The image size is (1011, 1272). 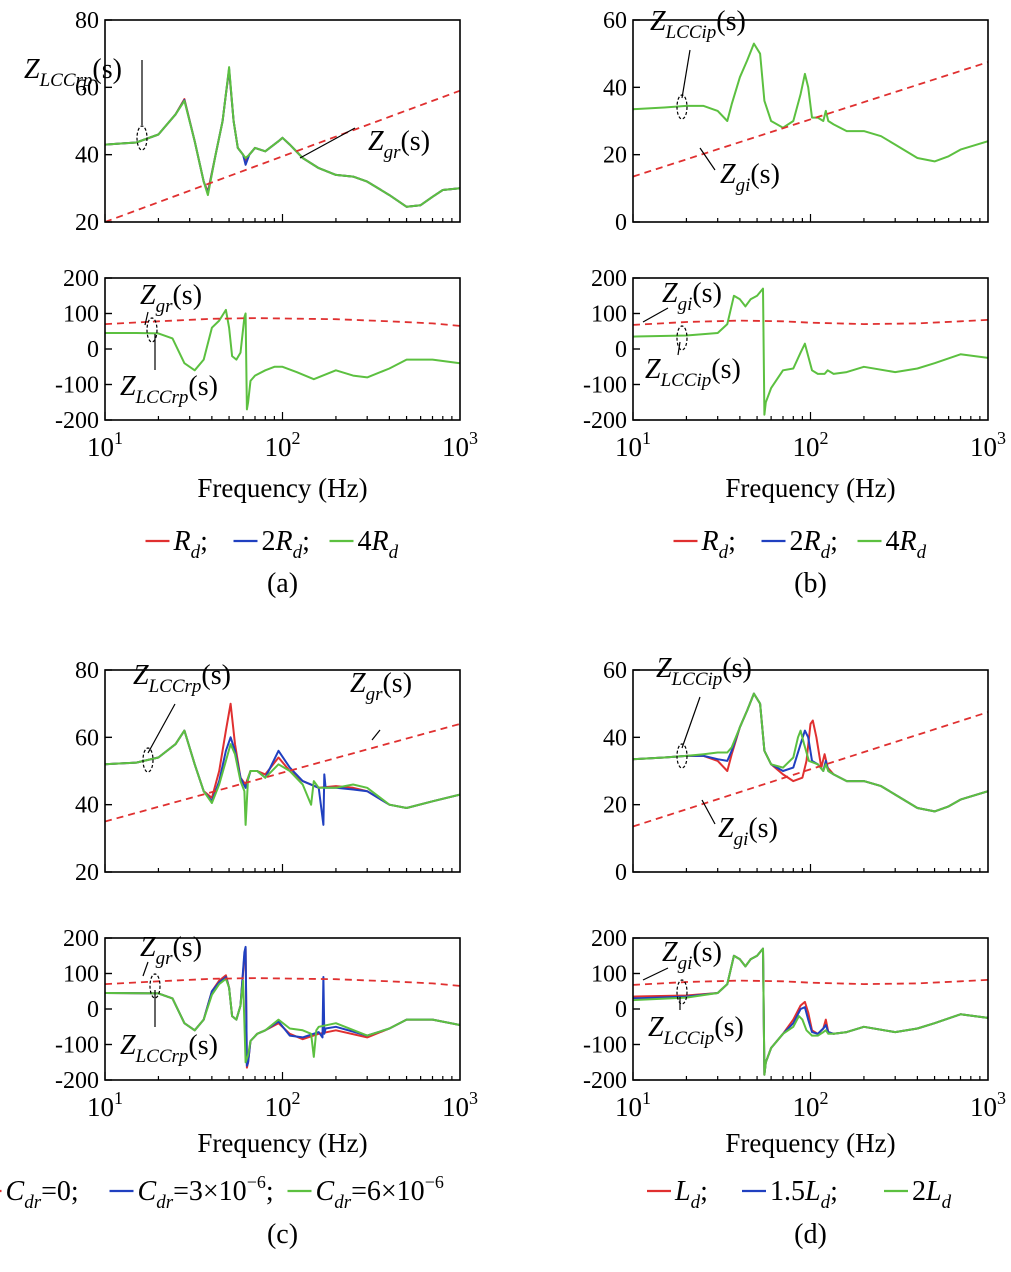 I want to click on p2-mag-leader-line, so click(x=376, y=735).